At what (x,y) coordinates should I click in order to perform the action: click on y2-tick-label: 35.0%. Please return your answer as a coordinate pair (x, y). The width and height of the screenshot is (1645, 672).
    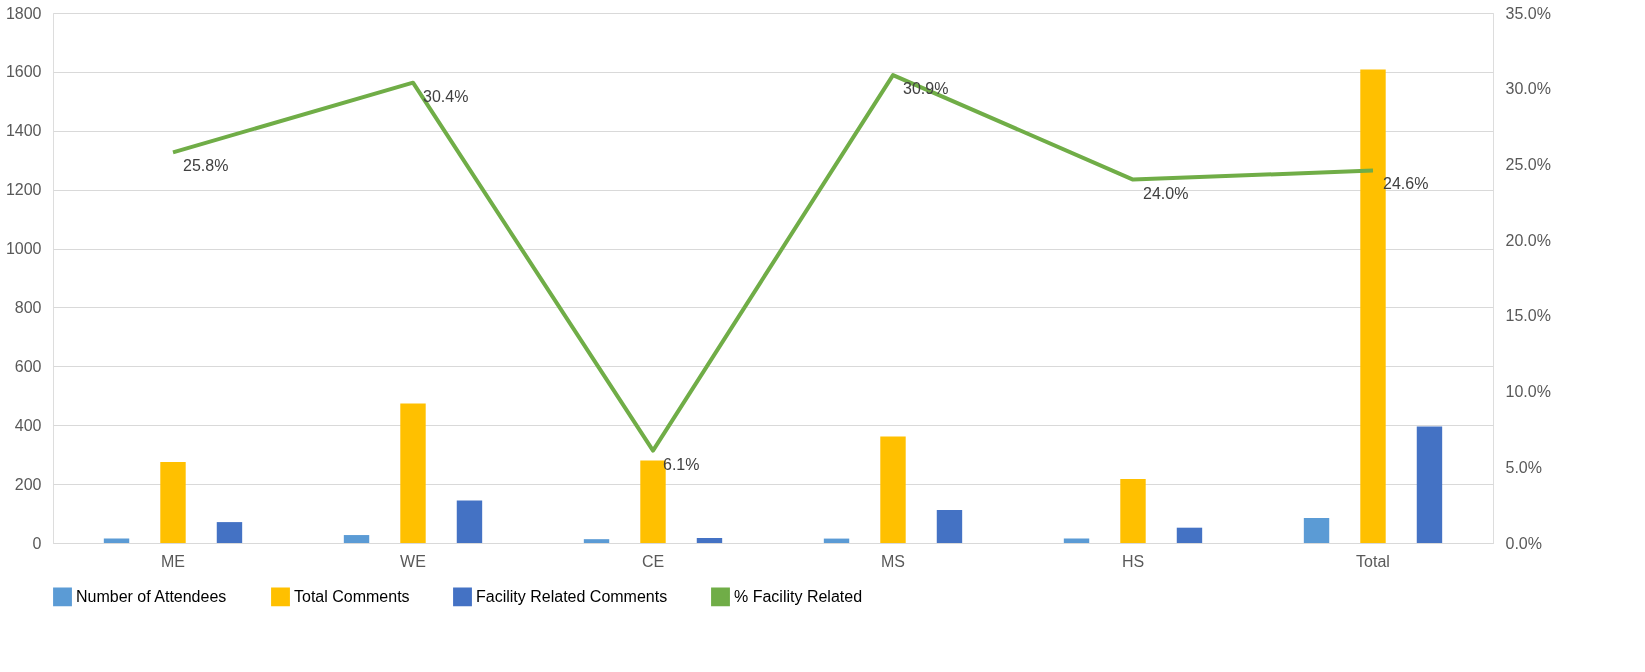
    Looking at the image, I should click on (1528, 13).